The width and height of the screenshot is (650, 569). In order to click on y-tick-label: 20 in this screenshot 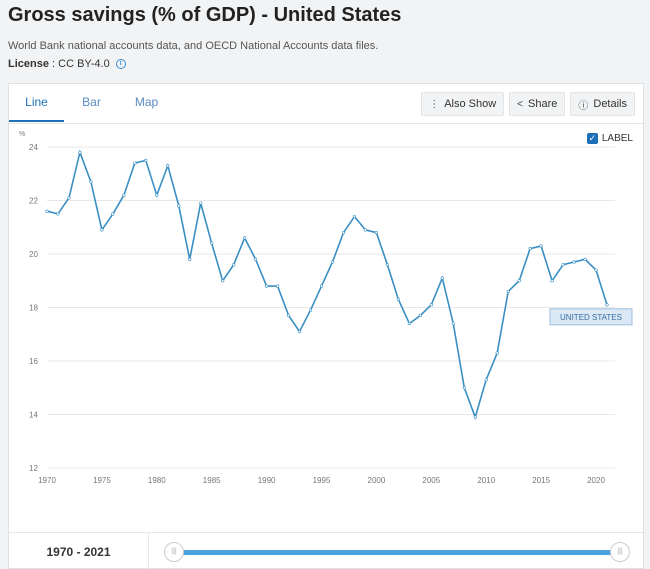, I will do `click(33, 254)`.